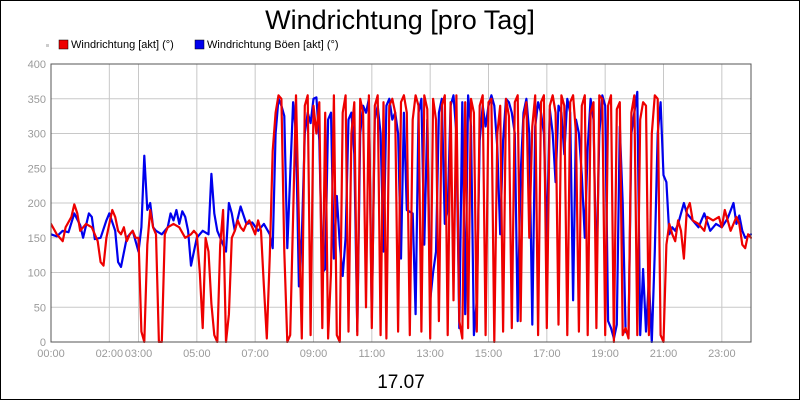 The width and height of the screenshot is (800, 400). Describe the element at coordinates (314, 354) in the screenshot. I see `x-tick-label: 09:00` at that location.